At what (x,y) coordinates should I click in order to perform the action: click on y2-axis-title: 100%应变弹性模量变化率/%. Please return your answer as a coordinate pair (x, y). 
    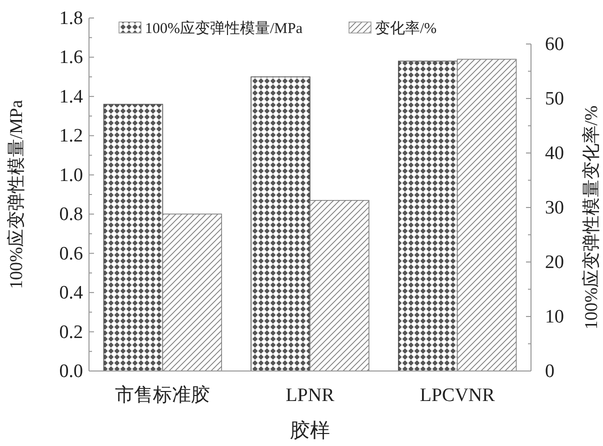
    Looking at the image, I should click on (591, 218).